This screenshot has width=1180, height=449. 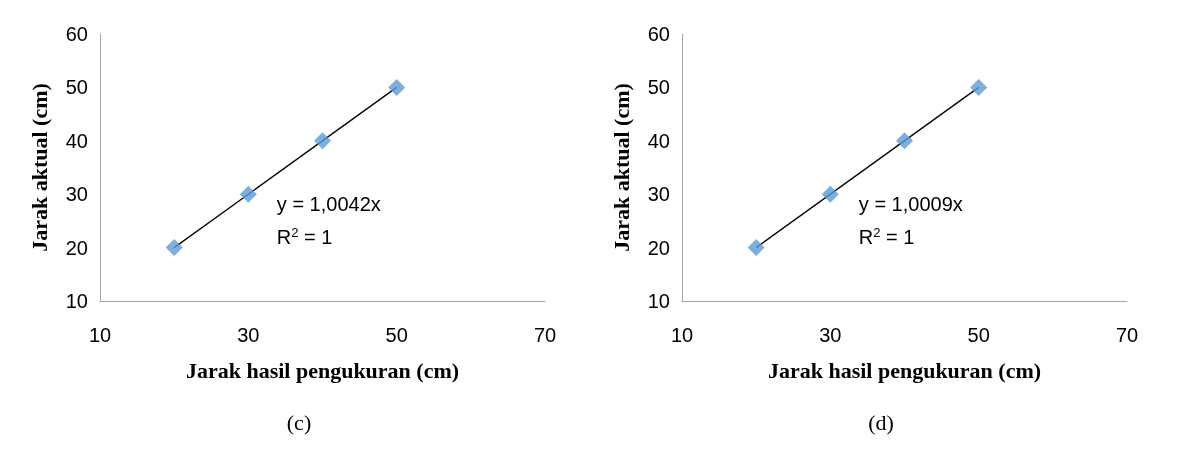 I want to click on annotation: y = 1,0042x, so click(x=328, y=204).